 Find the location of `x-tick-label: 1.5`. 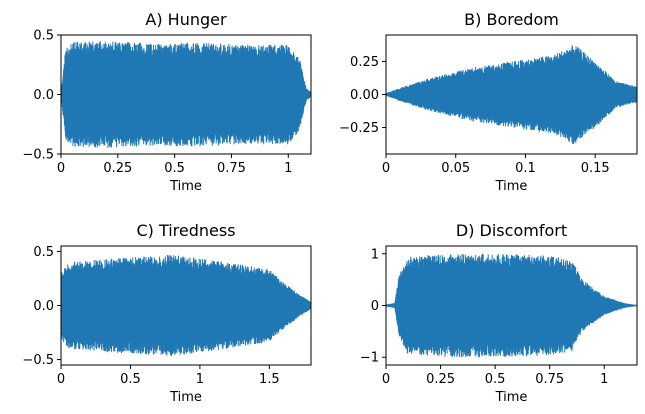

x-tick-label: 1.5 is located at coordinates (269, 379).